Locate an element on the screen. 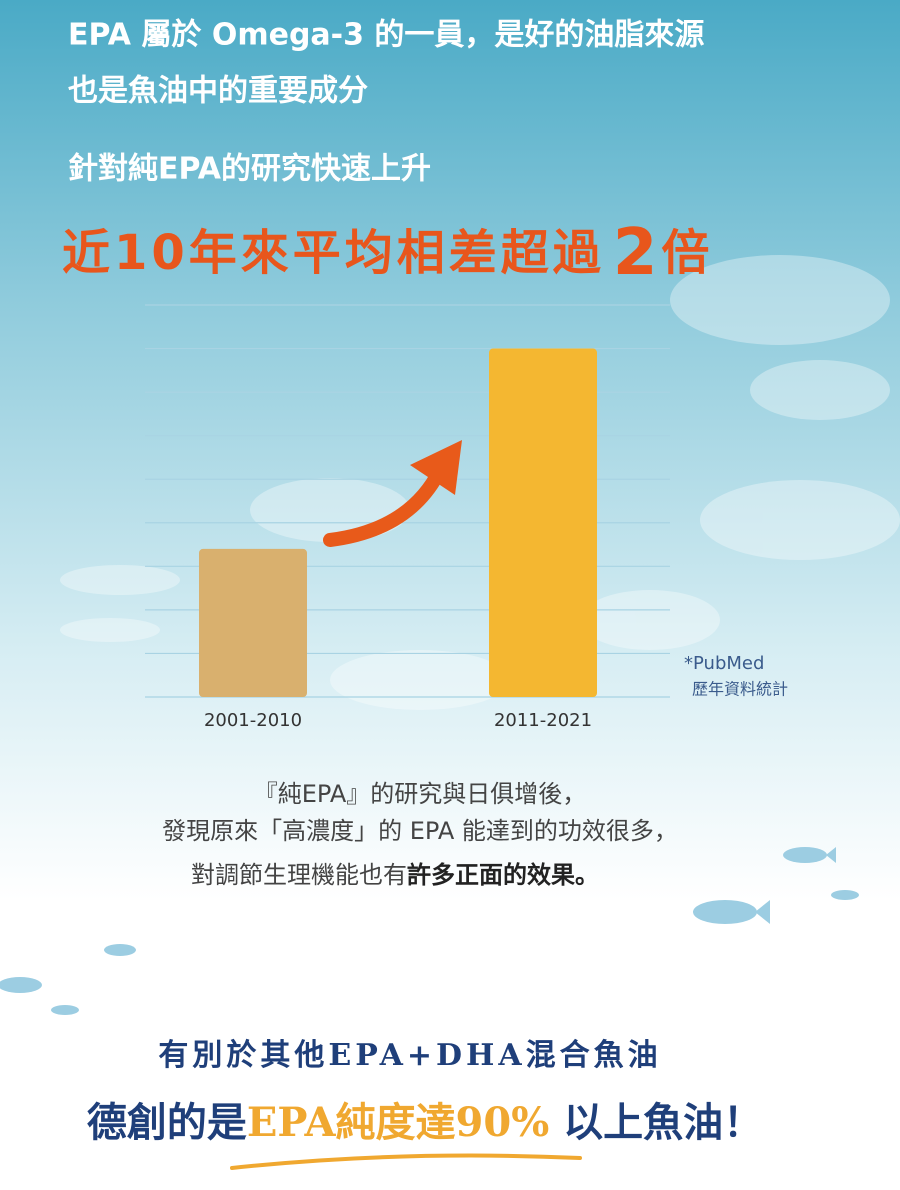 The image size is (900, 1190). body-bold: 許多正面的效果。 is located at coordinates (503, 875).